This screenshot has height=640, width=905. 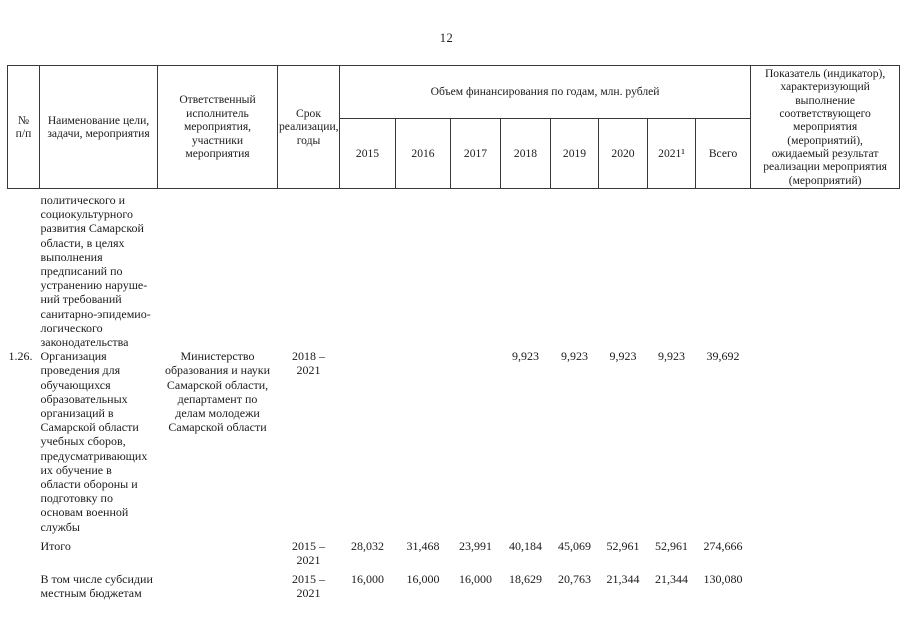 What do you see at coordinates (623, 579) in the screenshot?
I see `cell-2020: 21,344` at bounding box center [623, 579].